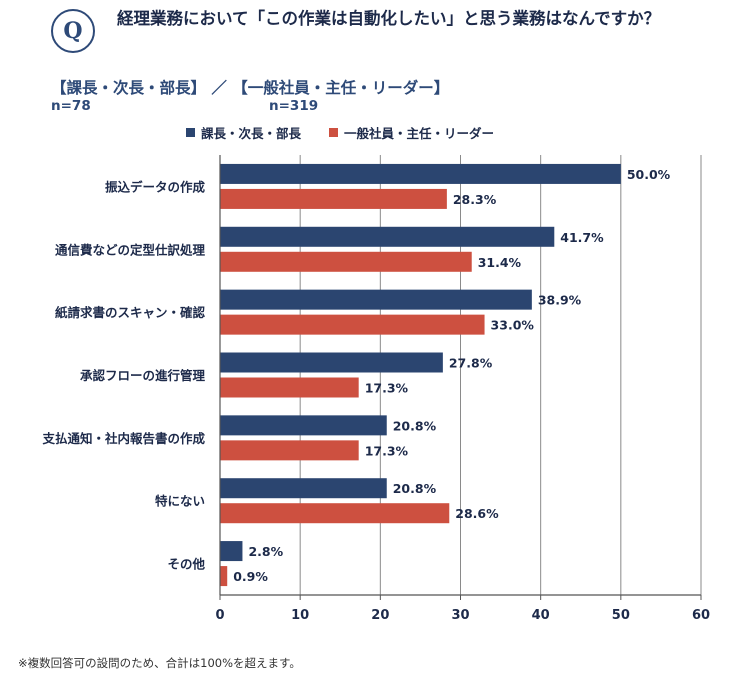  I want to click on x-tick-label: 10, so click(300, 615).